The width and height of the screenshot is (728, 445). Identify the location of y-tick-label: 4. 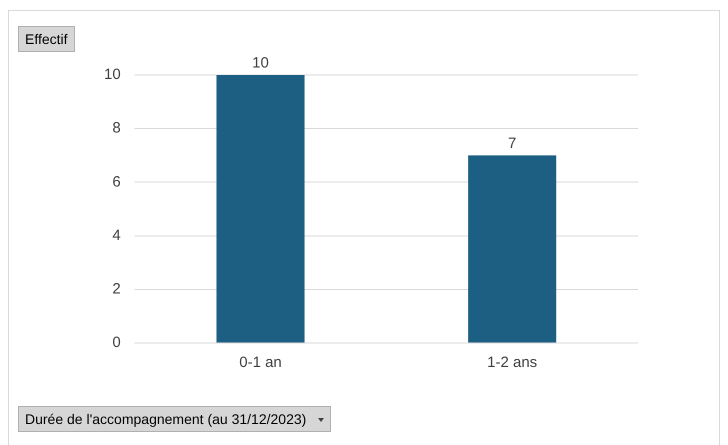
(116, 235).